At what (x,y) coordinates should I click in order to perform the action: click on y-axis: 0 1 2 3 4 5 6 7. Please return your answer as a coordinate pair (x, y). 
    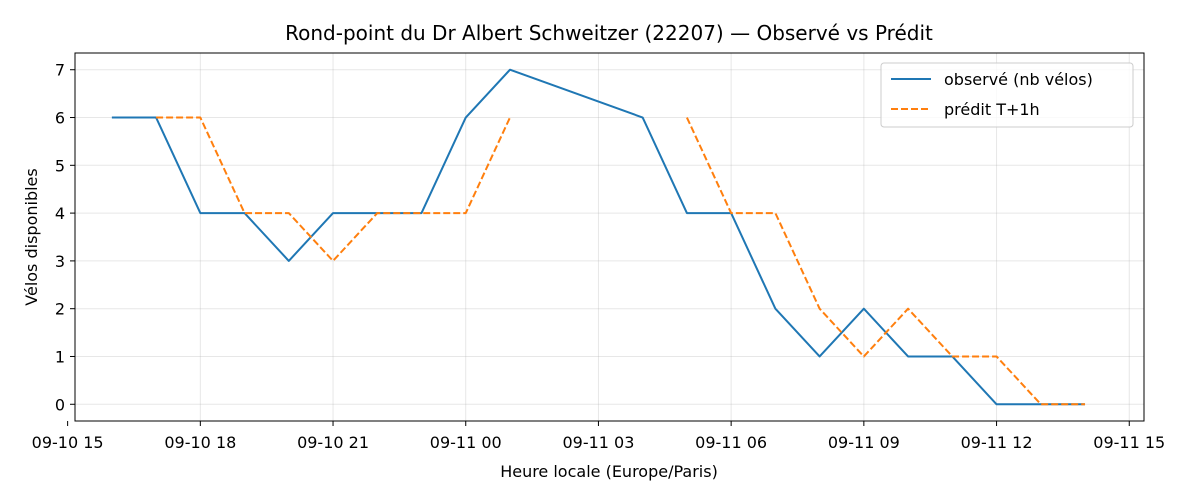
    Looking at the image, I should click on (65, 237).